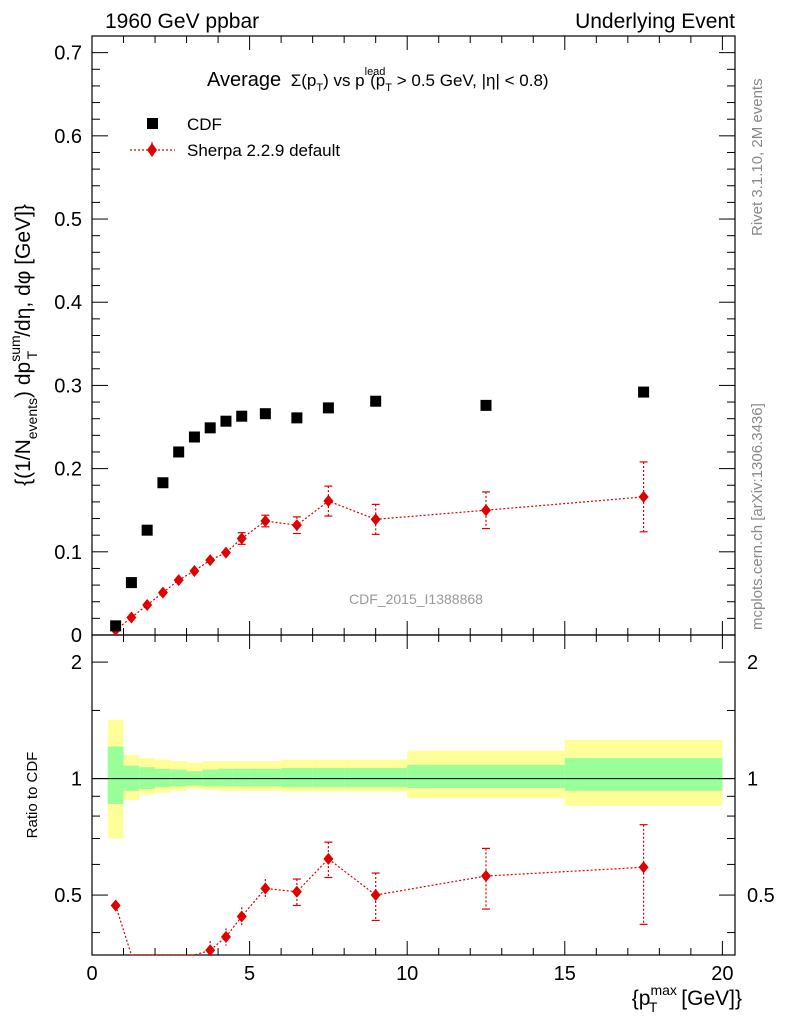  I want to click on analysis-watermark: CDF_2015_I1388868, so click(416, 599).